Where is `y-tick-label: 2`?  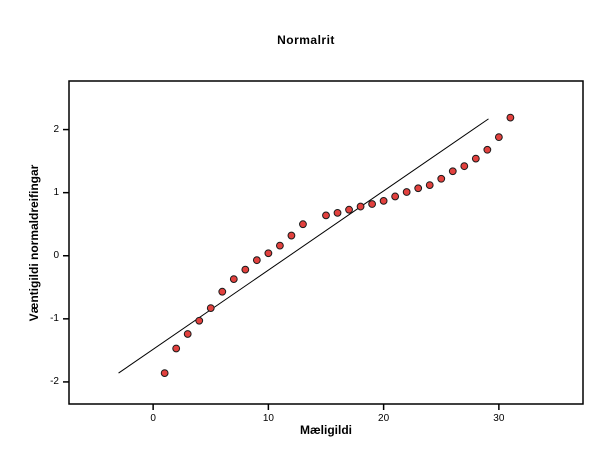
y-tick-label: 2 is located at coordinates (56, 129).